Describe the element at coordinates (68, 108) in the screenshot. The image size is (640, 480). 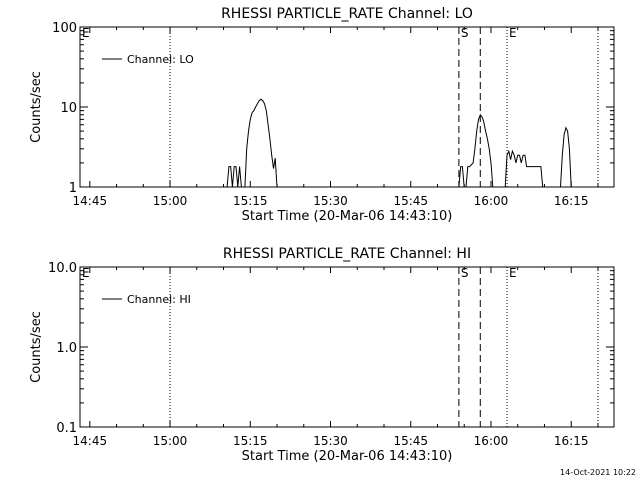
I see `y-tick-label: 10` at that location.